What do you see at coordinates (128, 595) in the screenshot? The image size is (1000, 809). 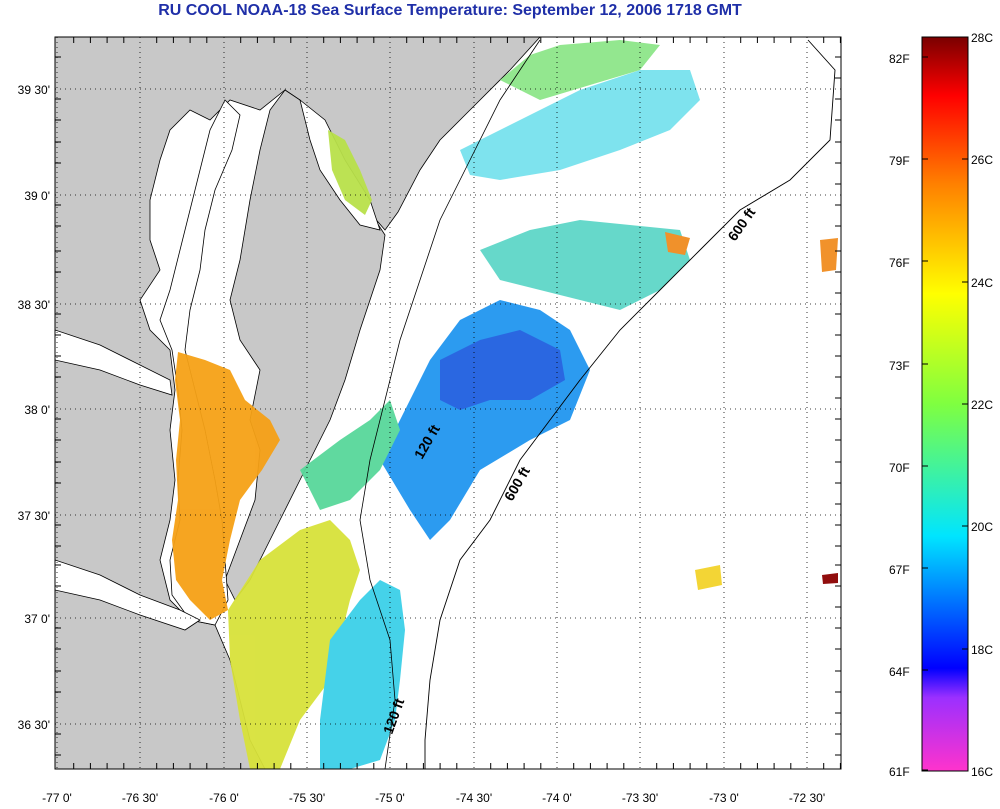 I see `james-river` at bounding box center [128, 595].